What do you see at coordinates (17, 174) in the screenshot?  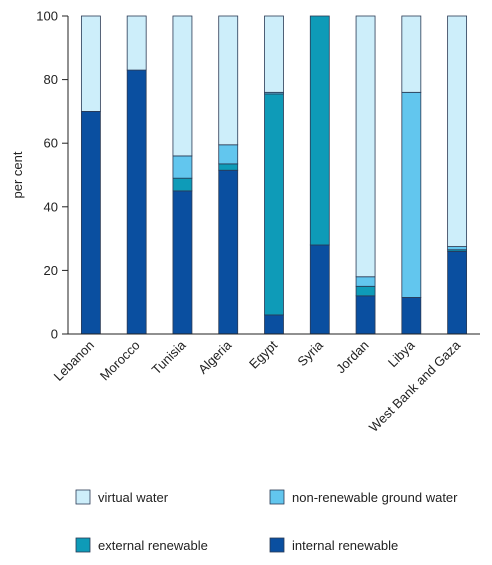 I see `y-axis-title: per cent` at bounding box center [17, 174].